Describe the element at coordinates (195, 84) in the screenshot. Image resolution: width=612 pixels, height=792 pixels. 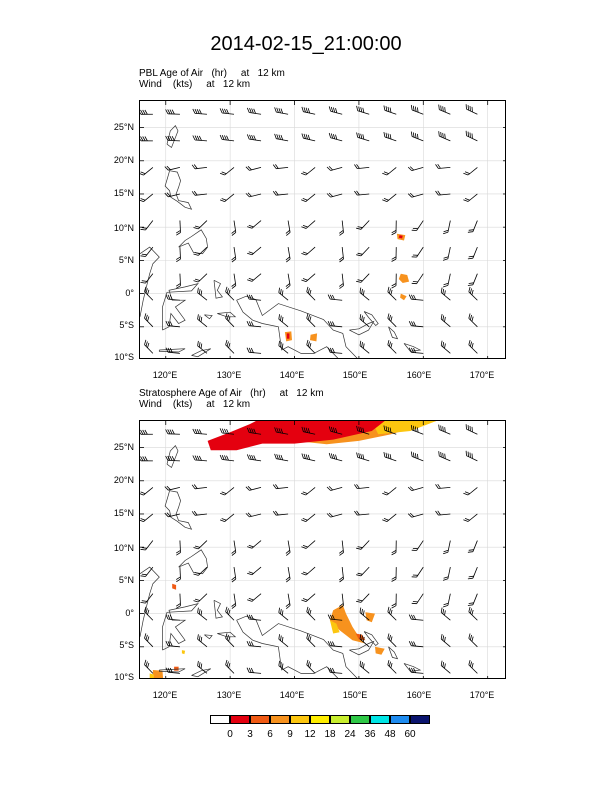
I see `panel1-title-line2: Wind (kts) at 12 km` at that location.